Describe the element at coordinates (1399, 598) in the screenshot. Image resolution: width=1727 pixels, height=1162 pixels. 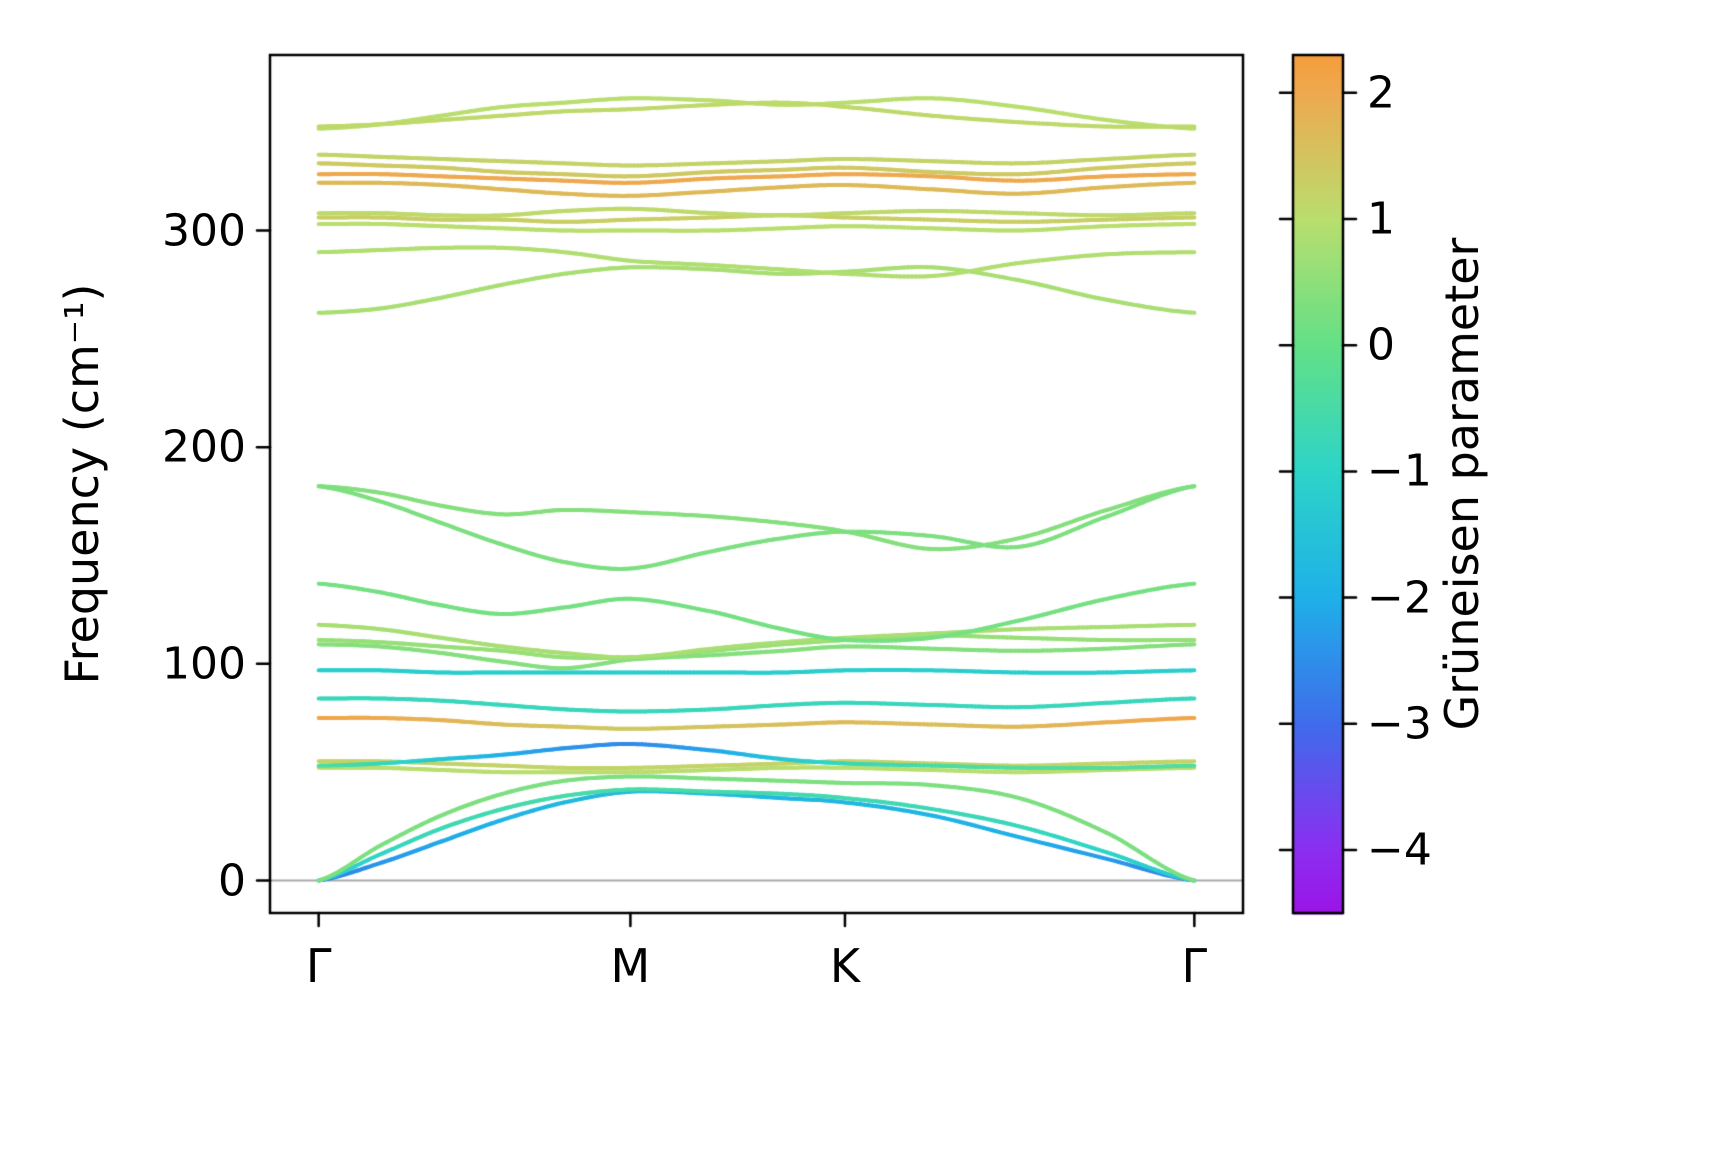
I see `colorbar-tick-label: −2` at that location.